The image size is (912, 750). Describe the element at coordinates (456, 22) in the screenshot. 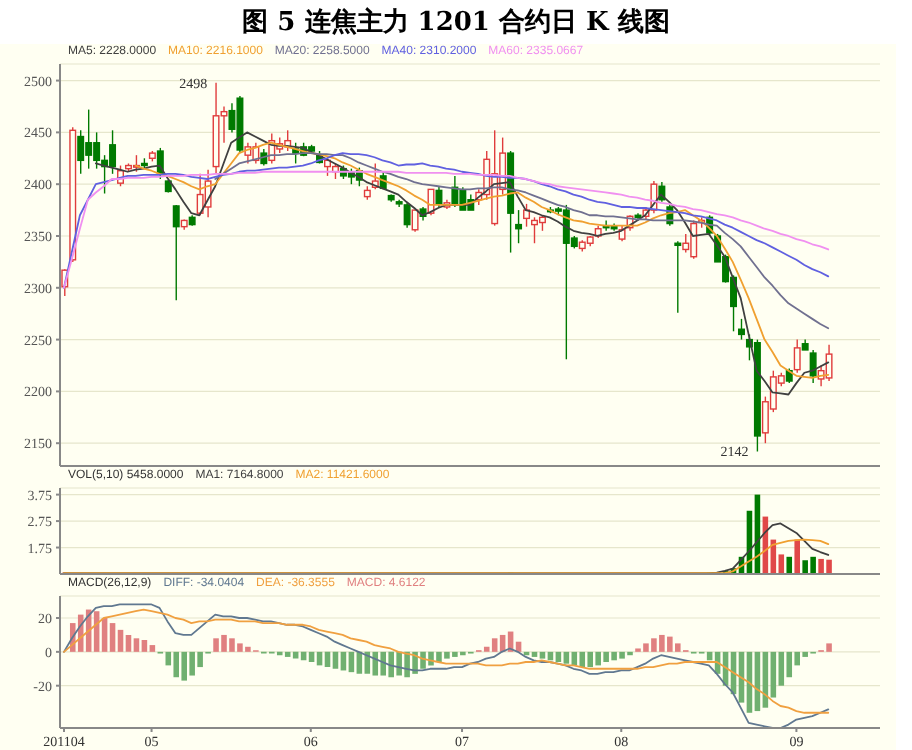

I see `chart-title: 图 5 连焦主力 1201 合约日 K 线图` at that location.